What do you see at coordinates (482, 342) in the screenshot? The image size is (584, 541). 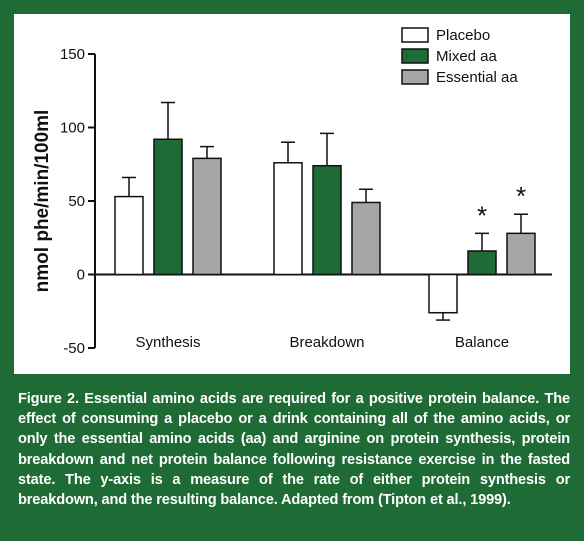 I see `category-label: Balance` at bounding box center [482, 342].